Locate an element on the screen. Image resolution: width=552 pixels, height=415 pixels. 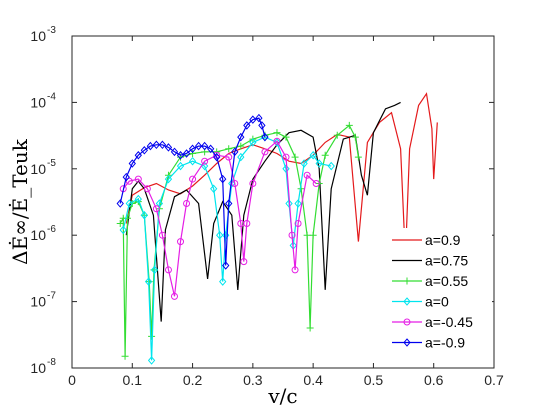
x-tick-label: 0.7 is located at coordinates (494, 380).